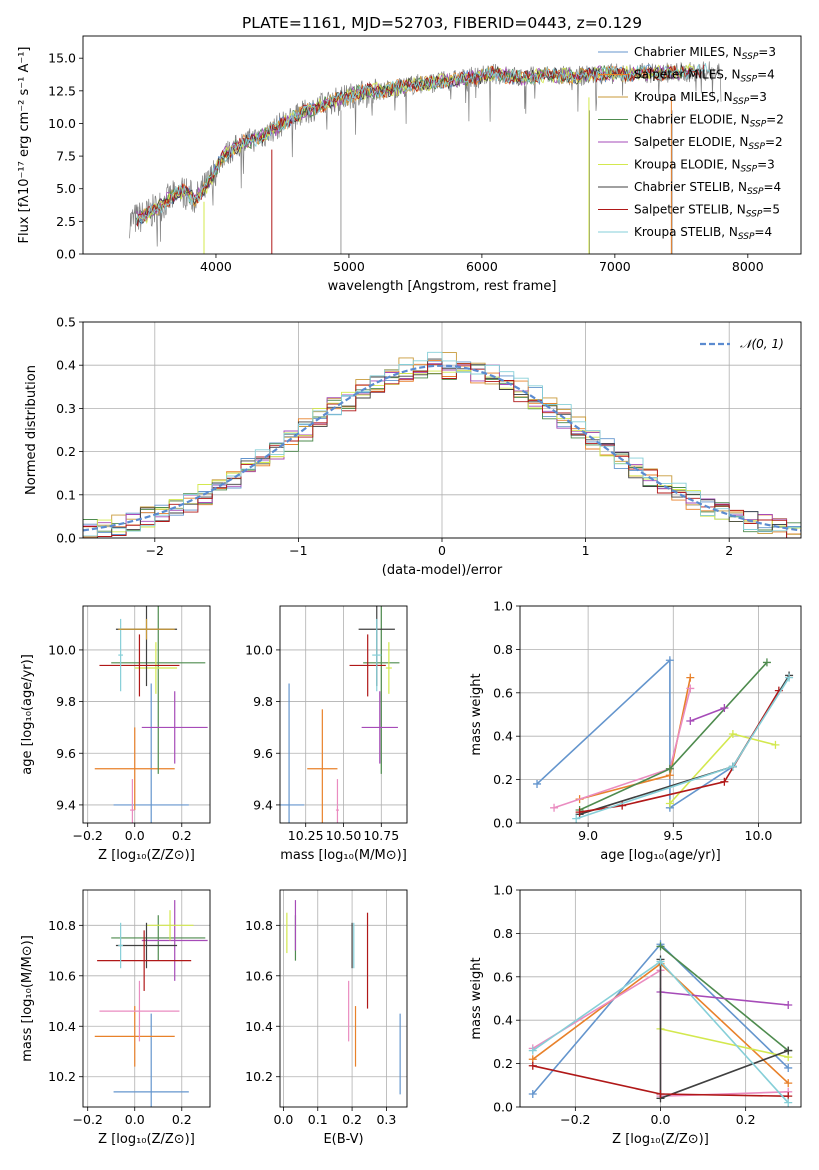 This screenshot has width=819, height=1170. I want to click on legend-label: Chabrier ELODIE, N, so click(692, 120).